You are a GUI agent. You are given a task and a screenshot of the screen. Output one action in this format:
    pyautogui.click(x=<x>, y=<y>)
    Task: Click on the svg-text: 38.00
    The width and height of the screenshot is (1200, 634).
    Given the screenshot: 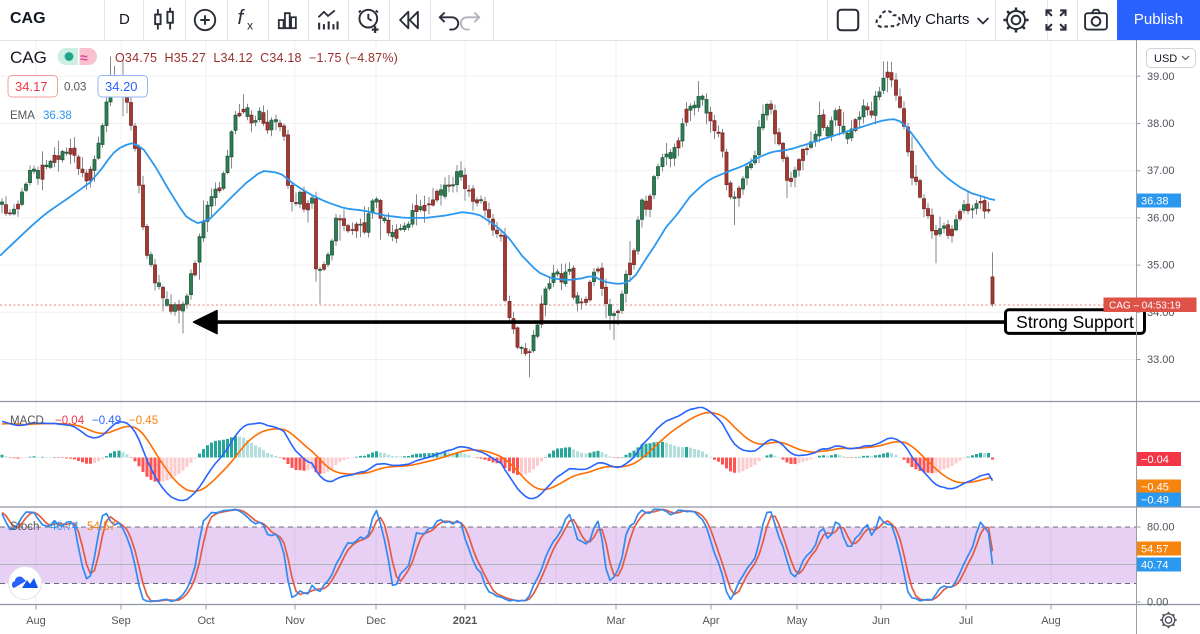 What is the action you would take?
    pyautogui.click(x=1161, y=124)
    